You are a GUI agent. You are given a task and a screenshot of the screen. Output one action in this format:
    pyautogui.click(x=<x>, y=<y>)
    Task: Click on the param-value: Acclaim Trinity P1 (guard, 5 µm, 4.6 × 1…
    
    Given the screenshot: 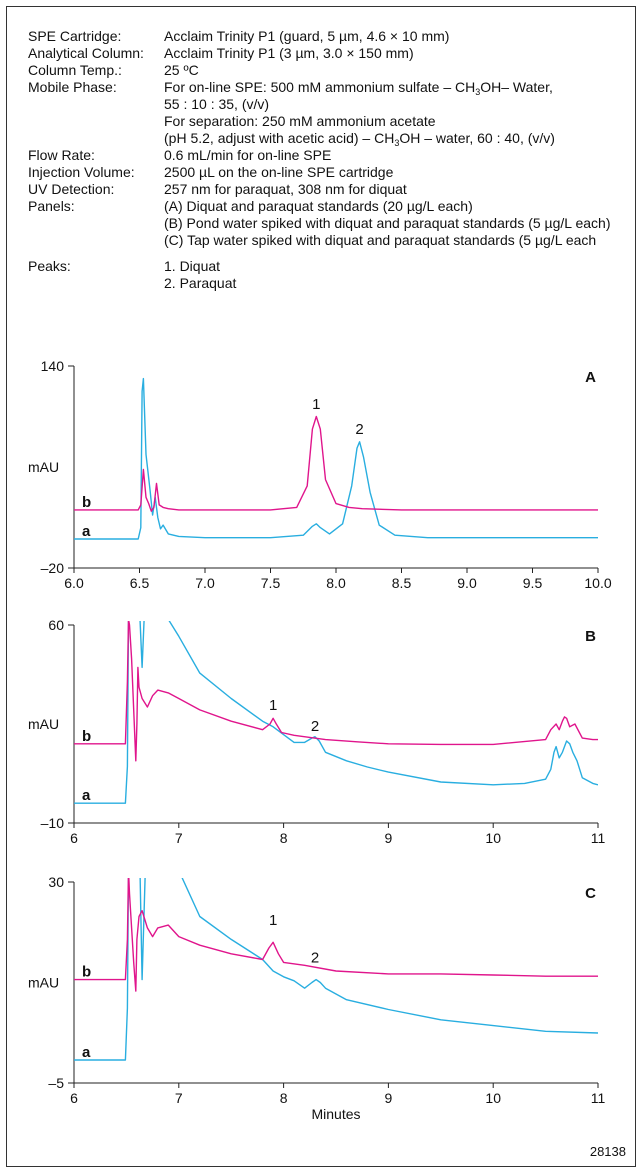 What is the action you would take?
    pyautogui.click(x=307, y=36)
    